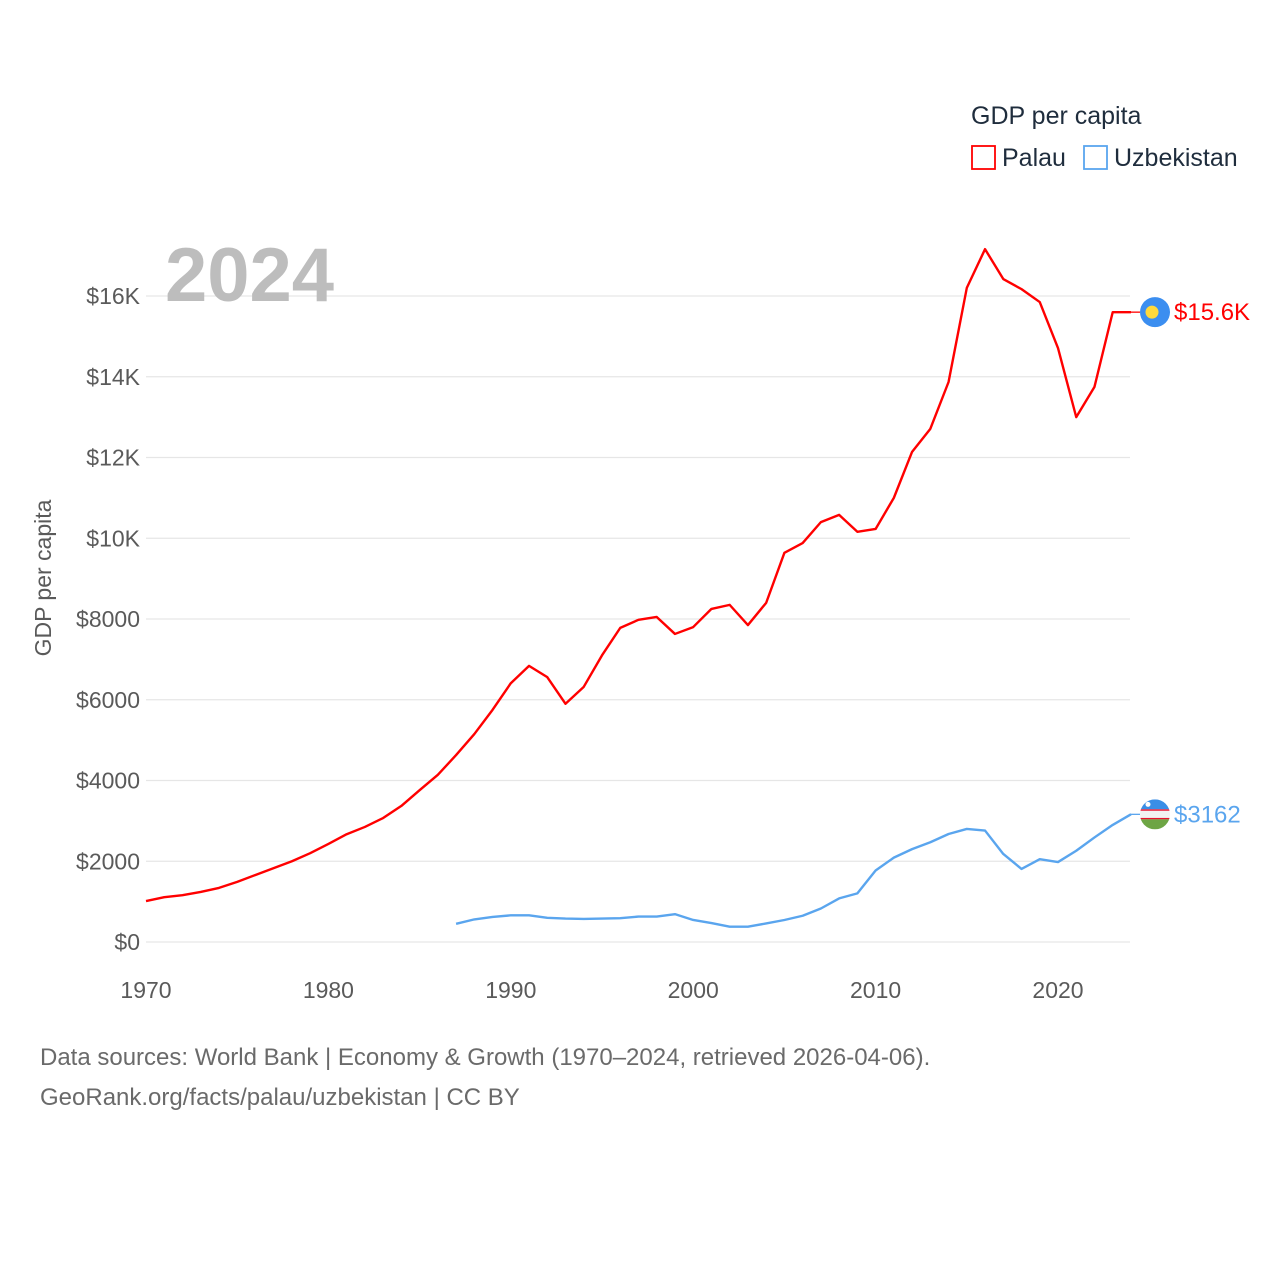 Image resolution: width=1280 pixels, height=1280 pixels. I want to click on legend-label: Palau, so click(1034, 158).